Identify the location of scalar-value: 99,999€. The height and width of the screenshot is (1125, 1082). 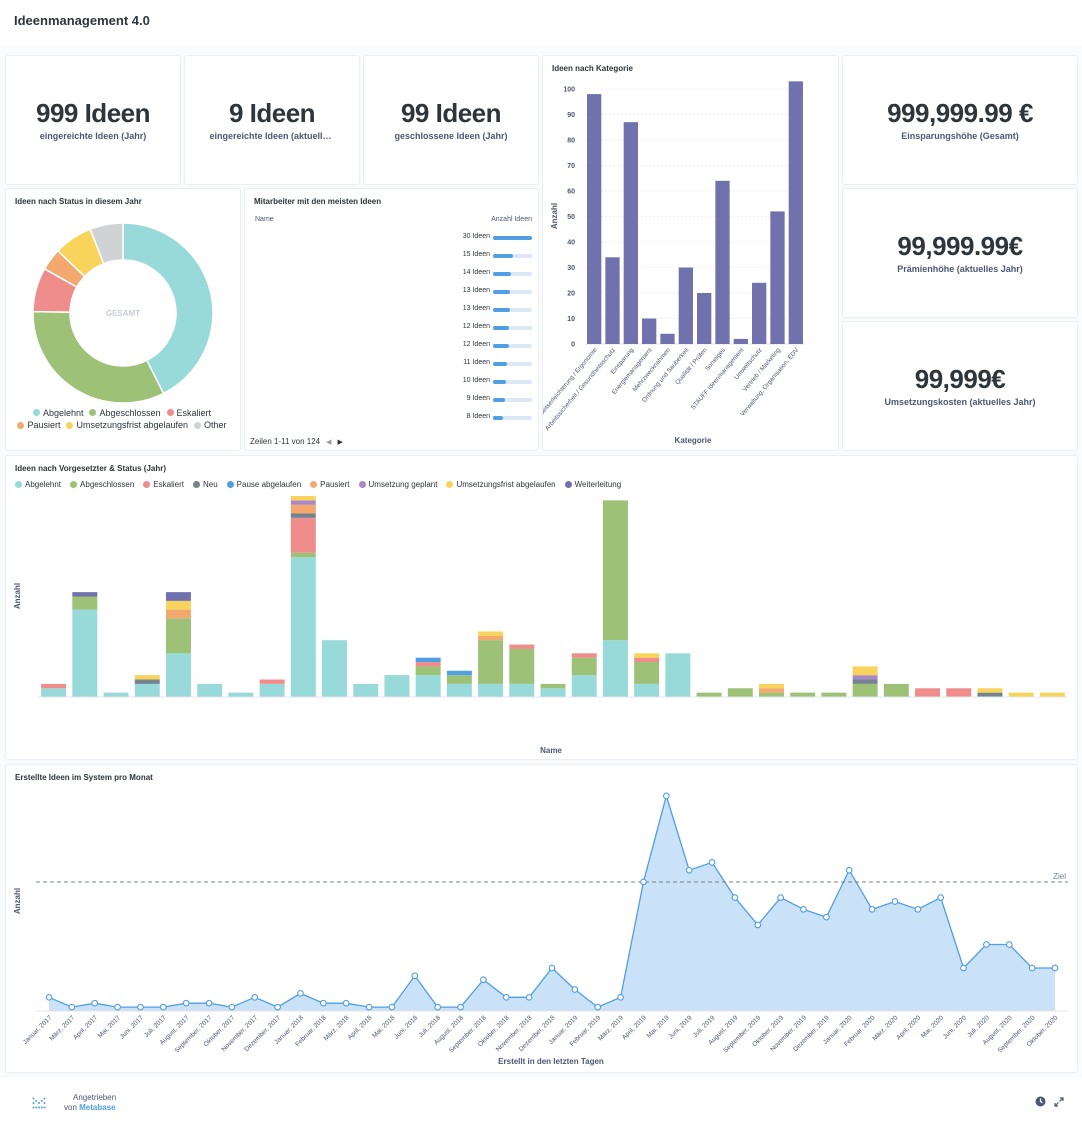
(960, 378).